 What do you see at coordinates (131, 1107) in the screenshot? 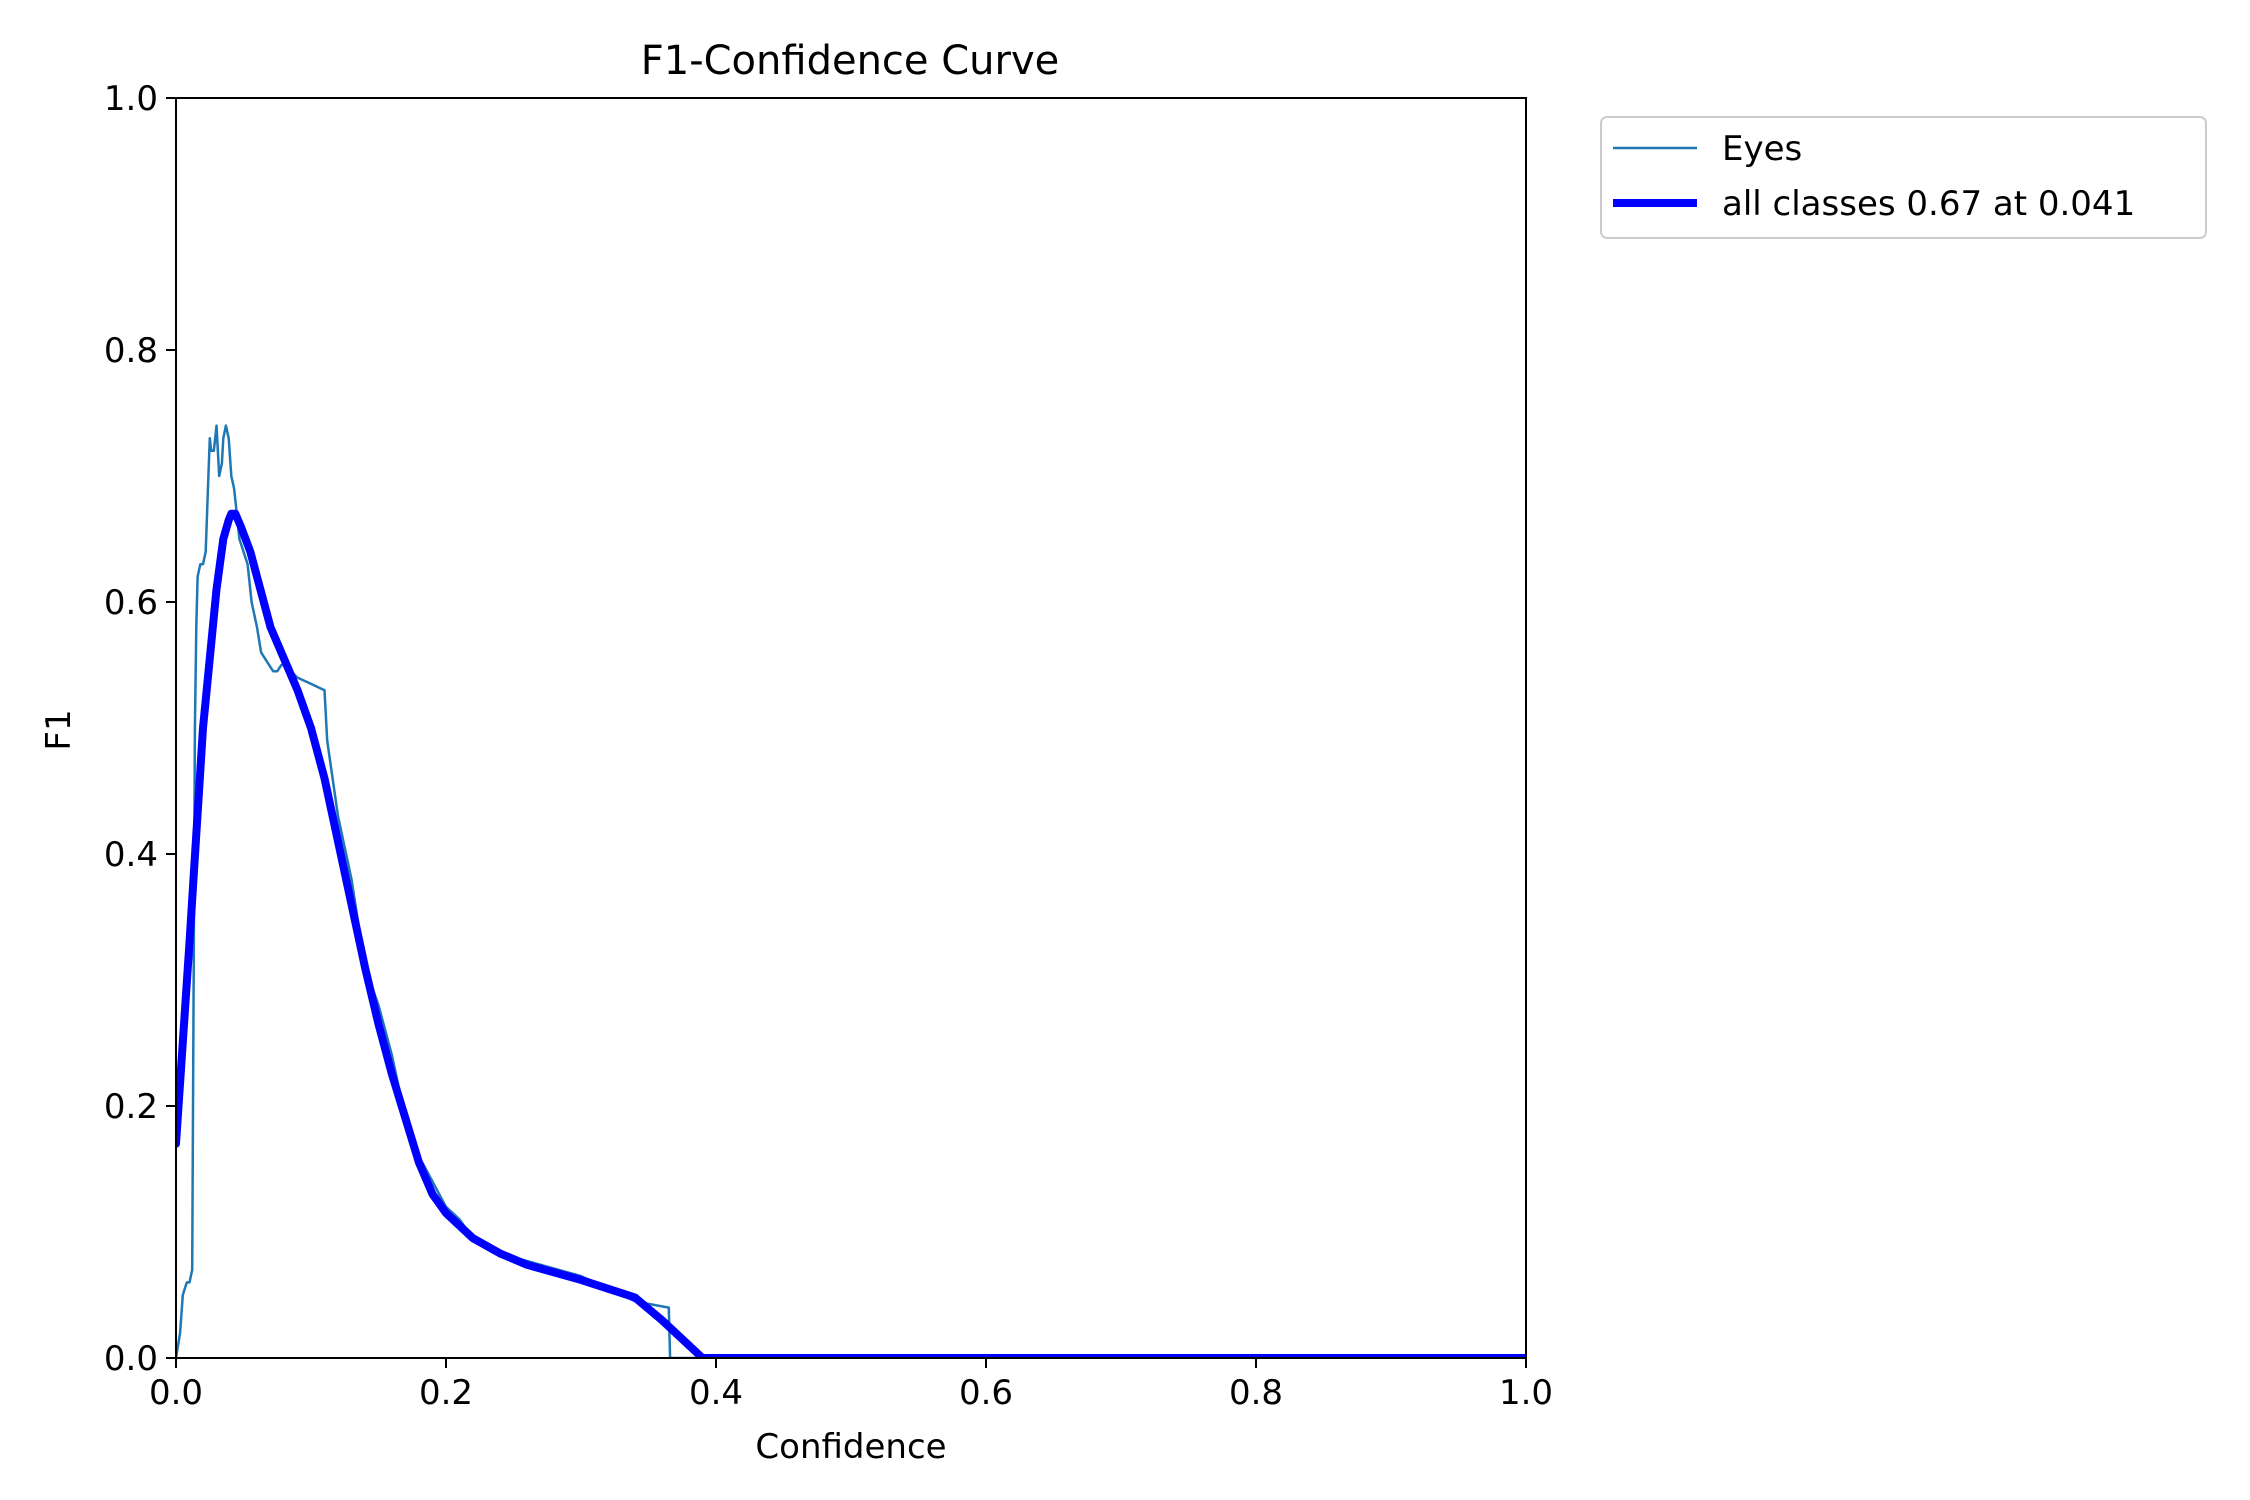
I see `y-tick-label: 0.2` at bounding box center [131, 1107].